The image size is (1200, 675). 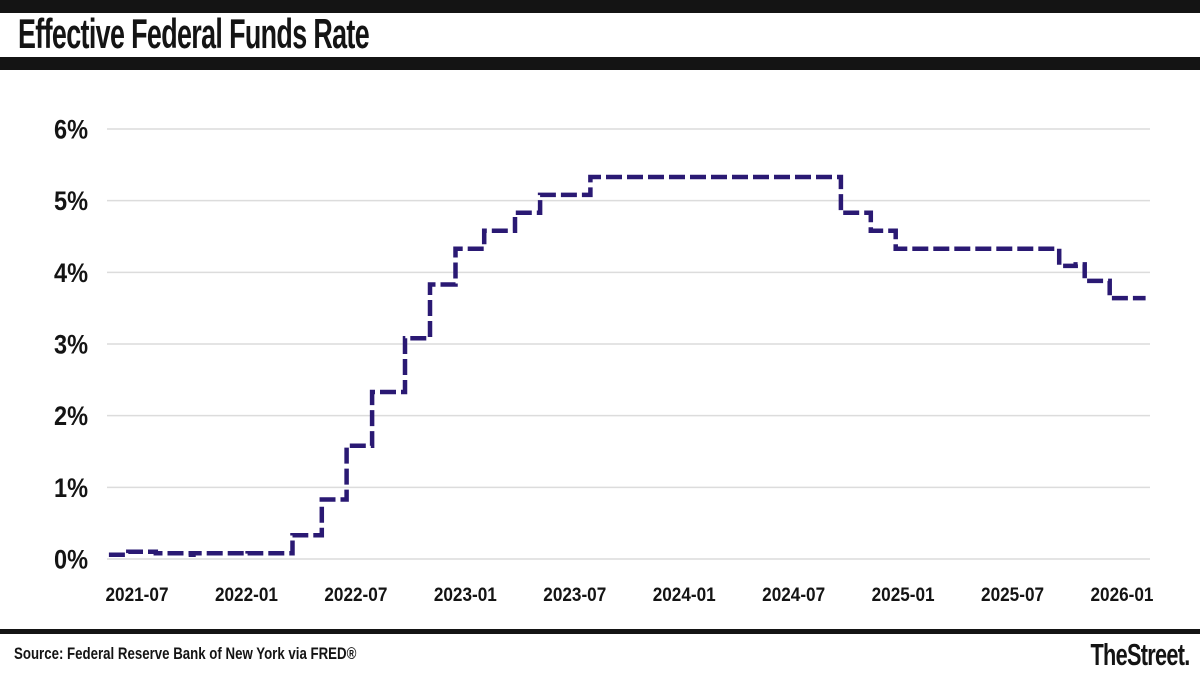 What do you see at coordinates (600, 631) in the screenshot?
I see `footer-divider-bar` at bounding box center [600, 631].